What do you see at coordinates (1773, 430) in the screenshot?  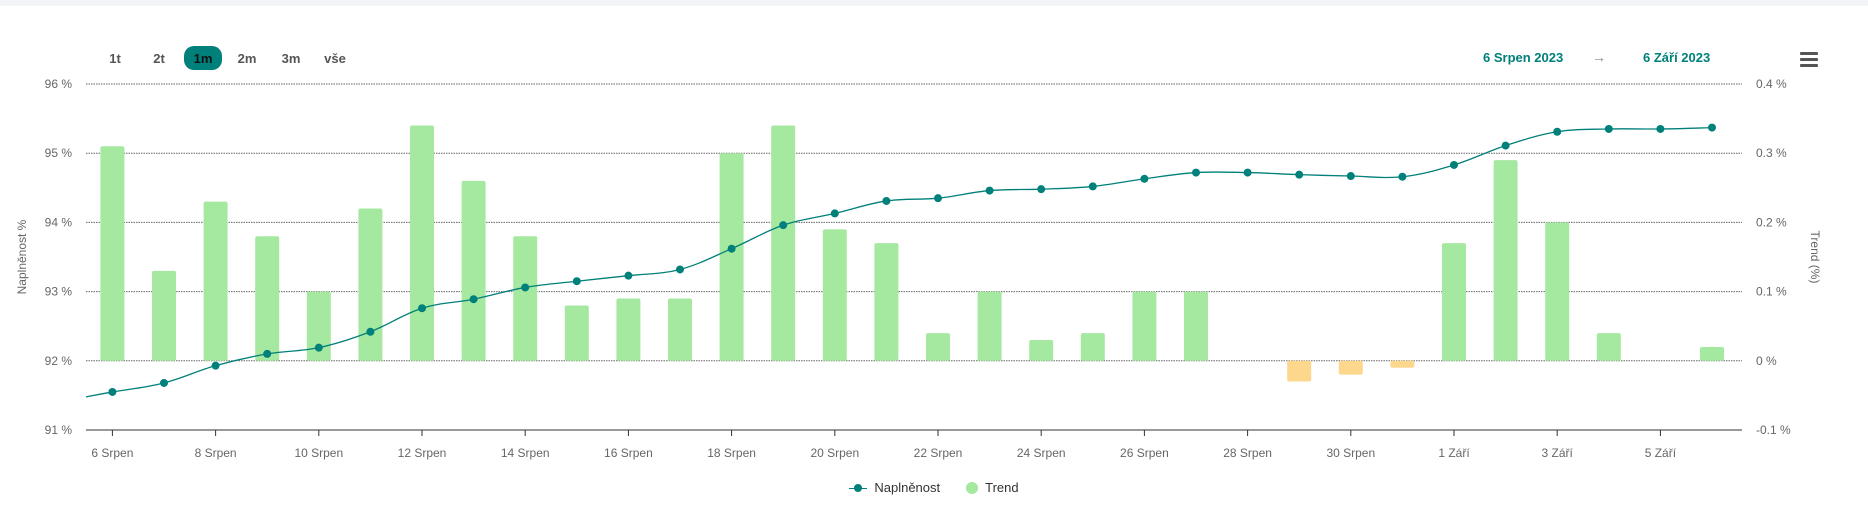 I see `y-right-tick-label: -0.1 %` at bounding box center [1773, 430].